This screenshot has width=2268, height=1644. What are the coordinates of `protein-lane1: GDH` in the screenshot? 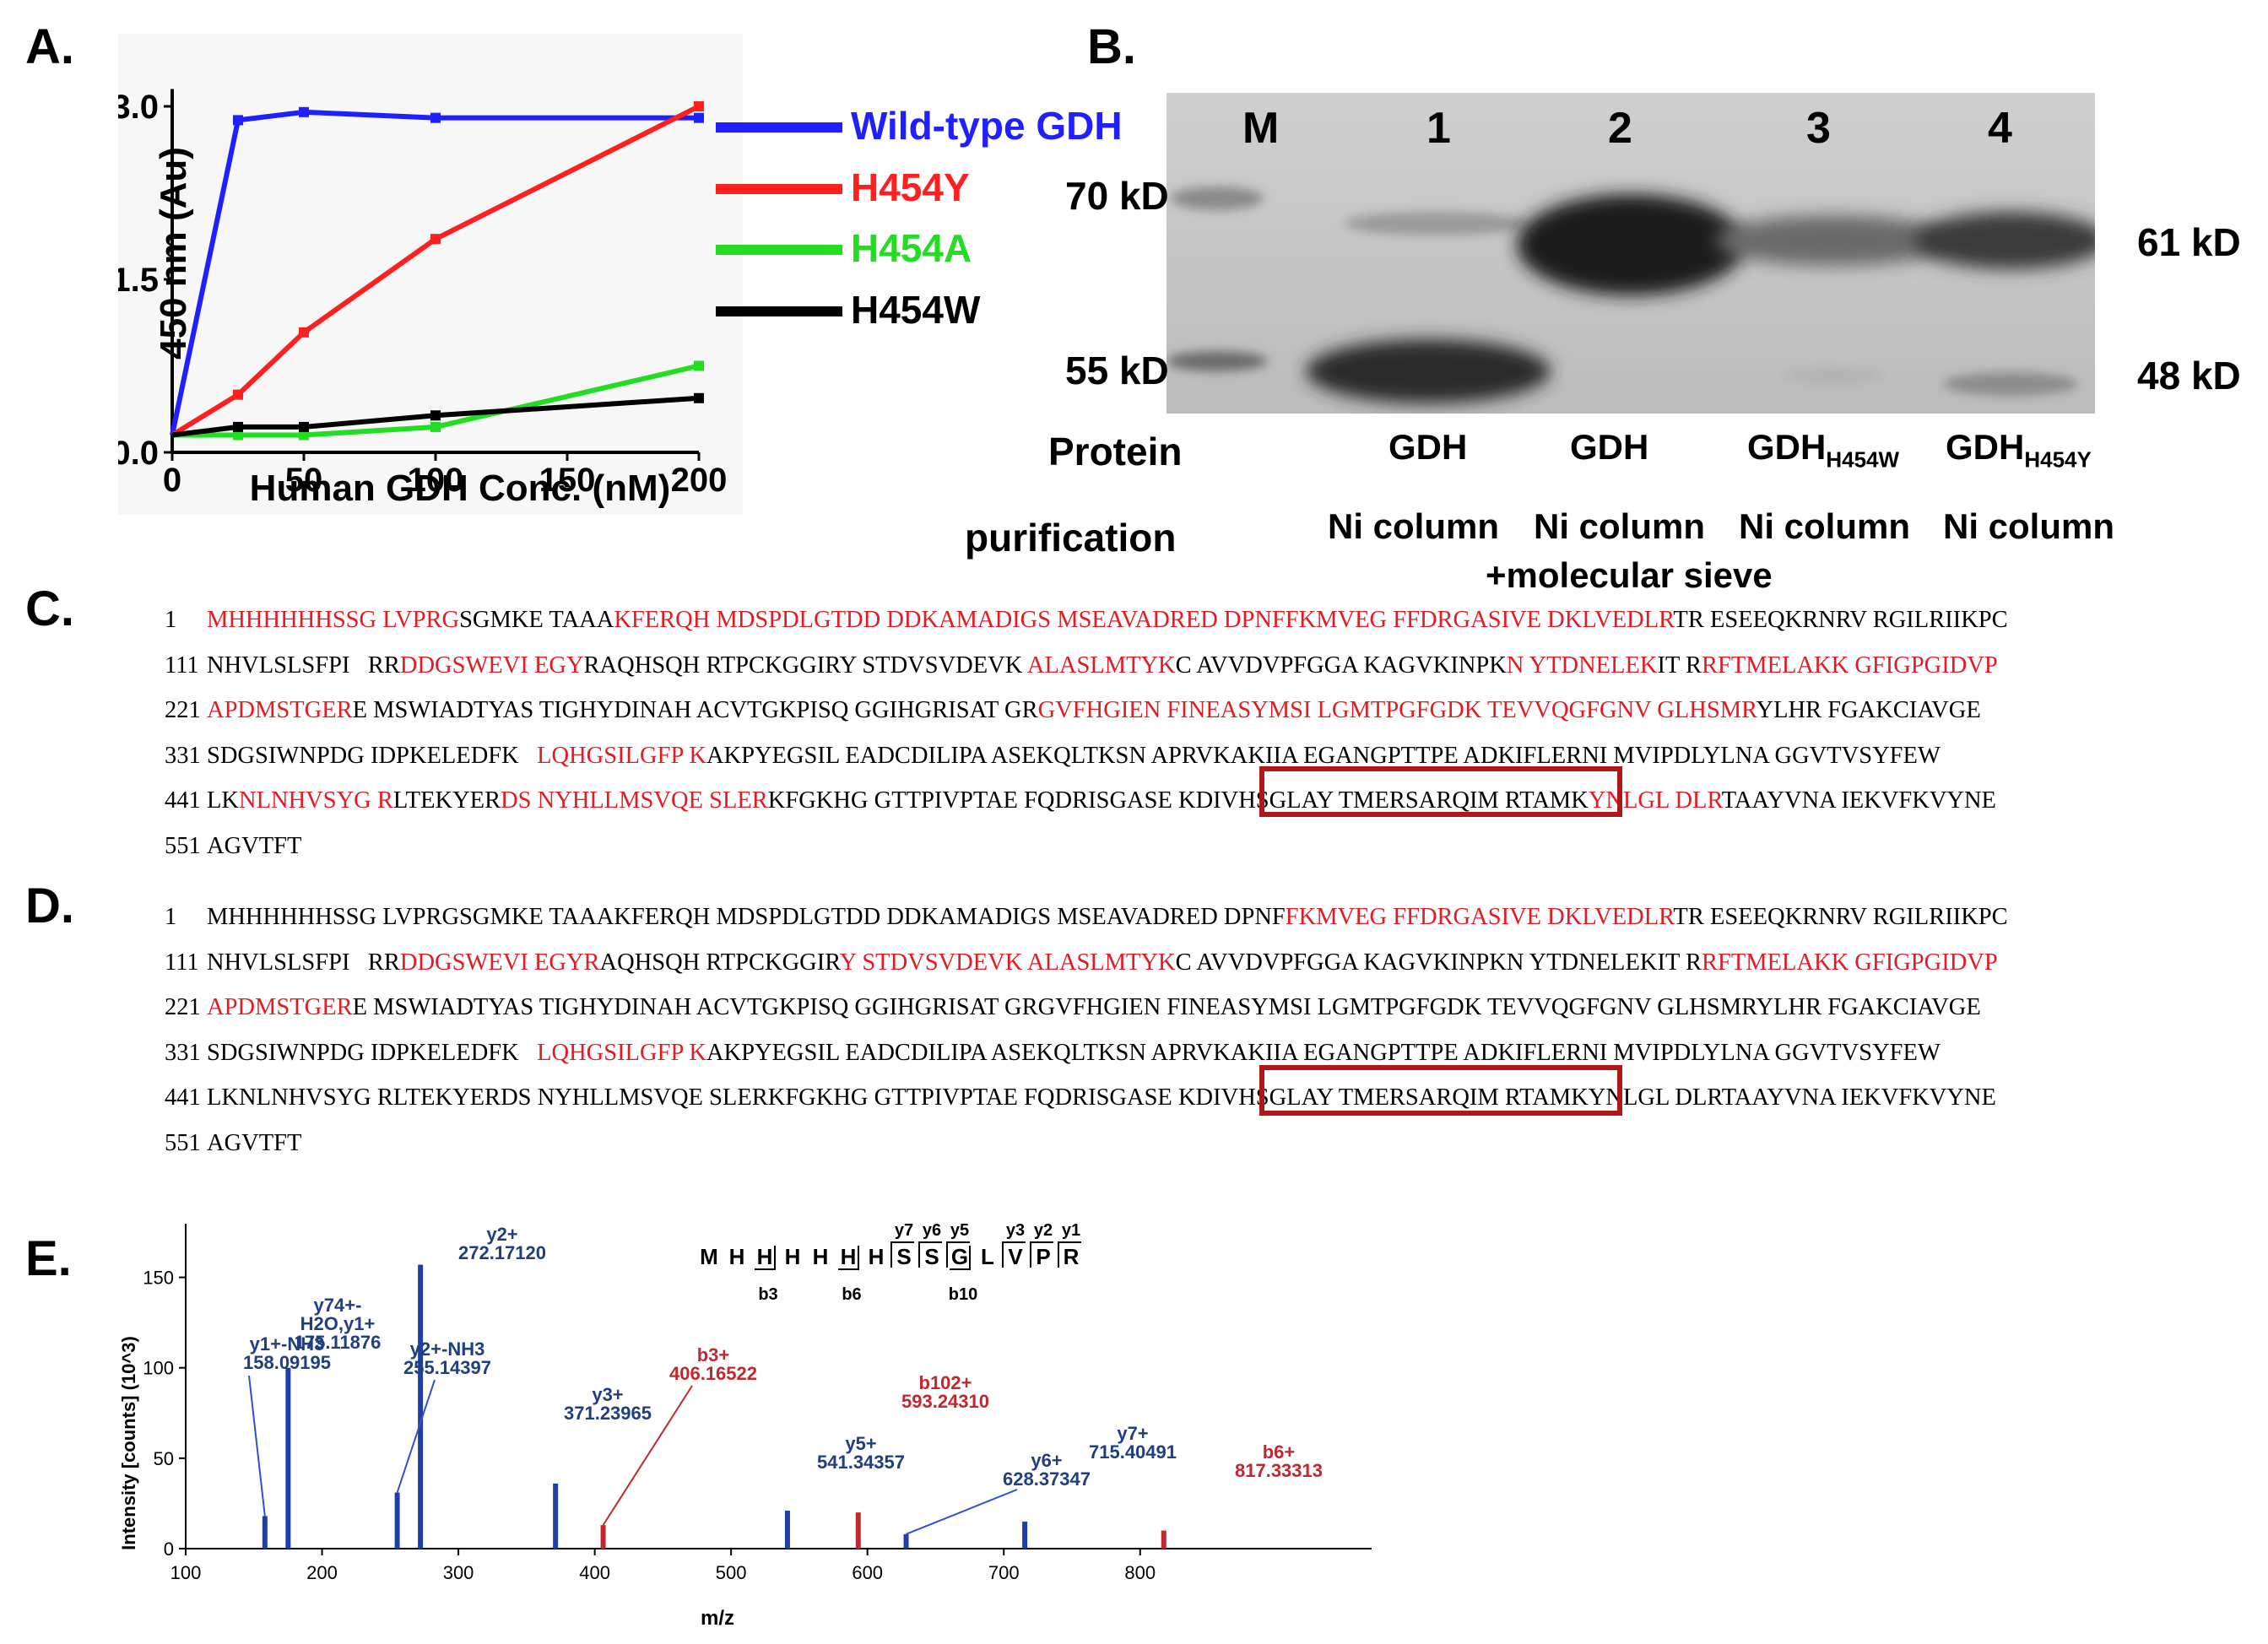 It's located at (1428, 447).